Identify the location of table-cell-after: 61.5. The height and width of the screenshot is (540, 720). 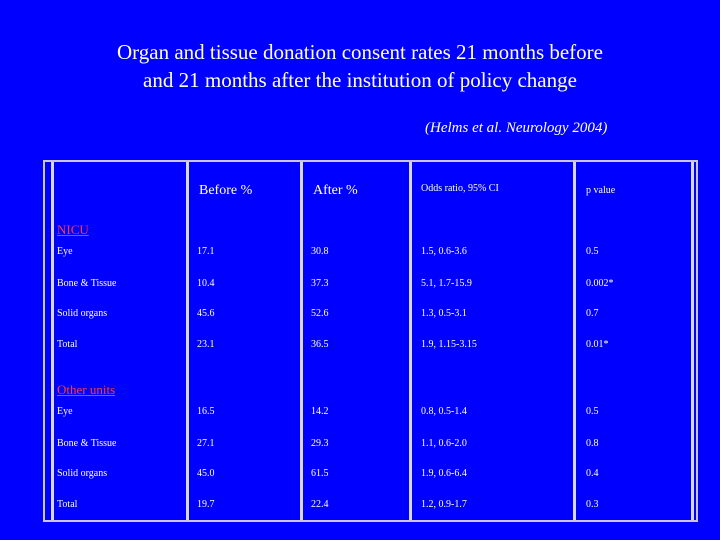
(320, 473).